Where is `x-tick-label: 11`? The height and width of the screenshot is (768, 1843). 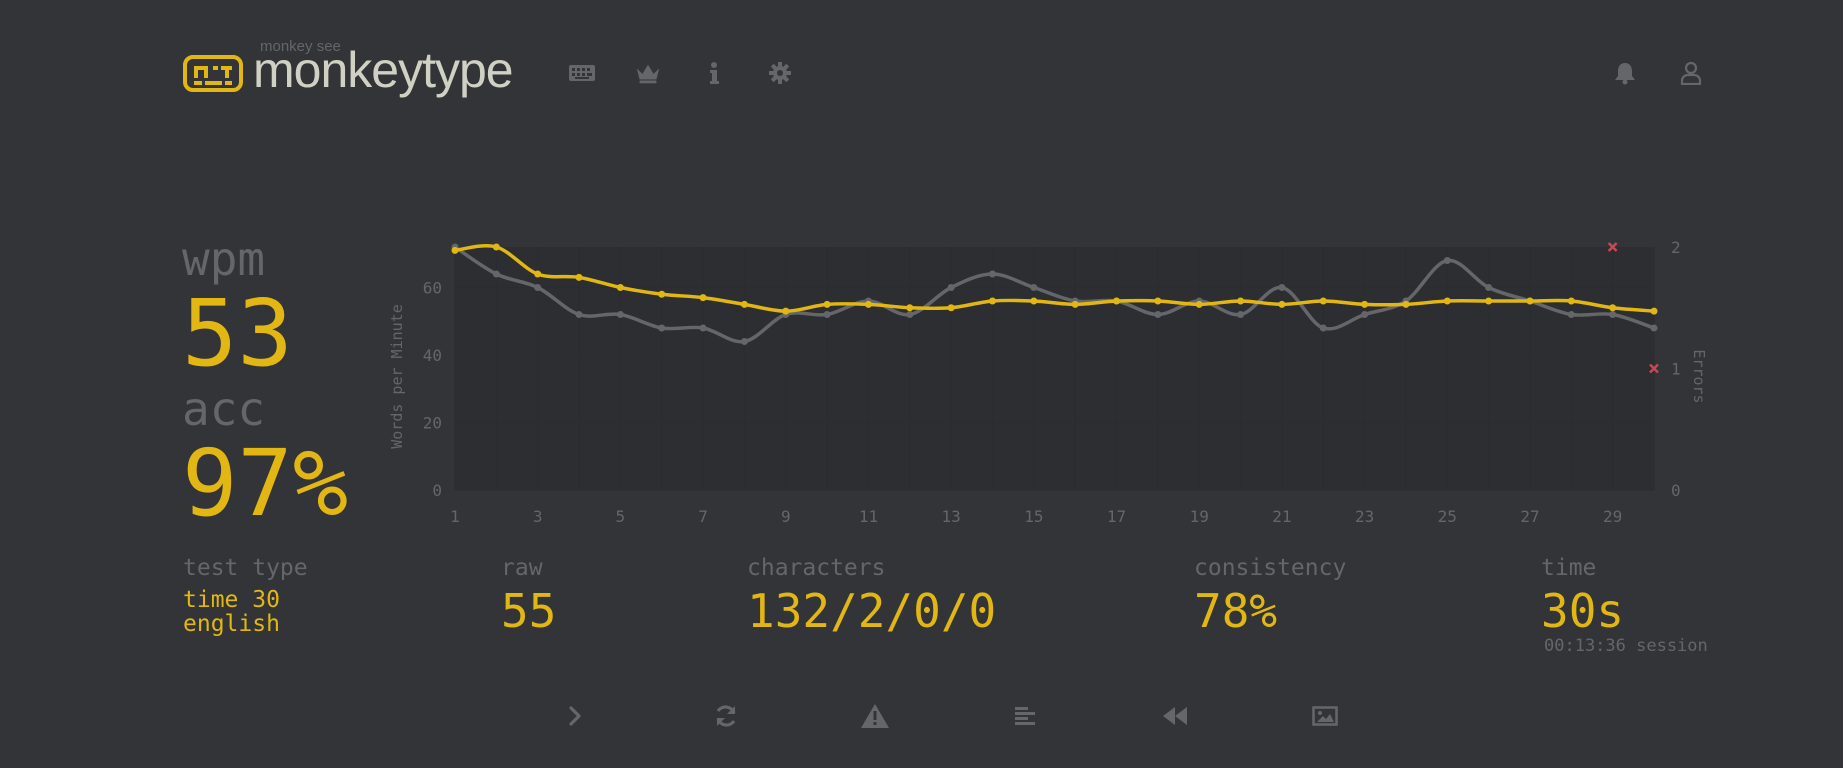
x-tick-label: 11 is located at coordinates (868, 516).